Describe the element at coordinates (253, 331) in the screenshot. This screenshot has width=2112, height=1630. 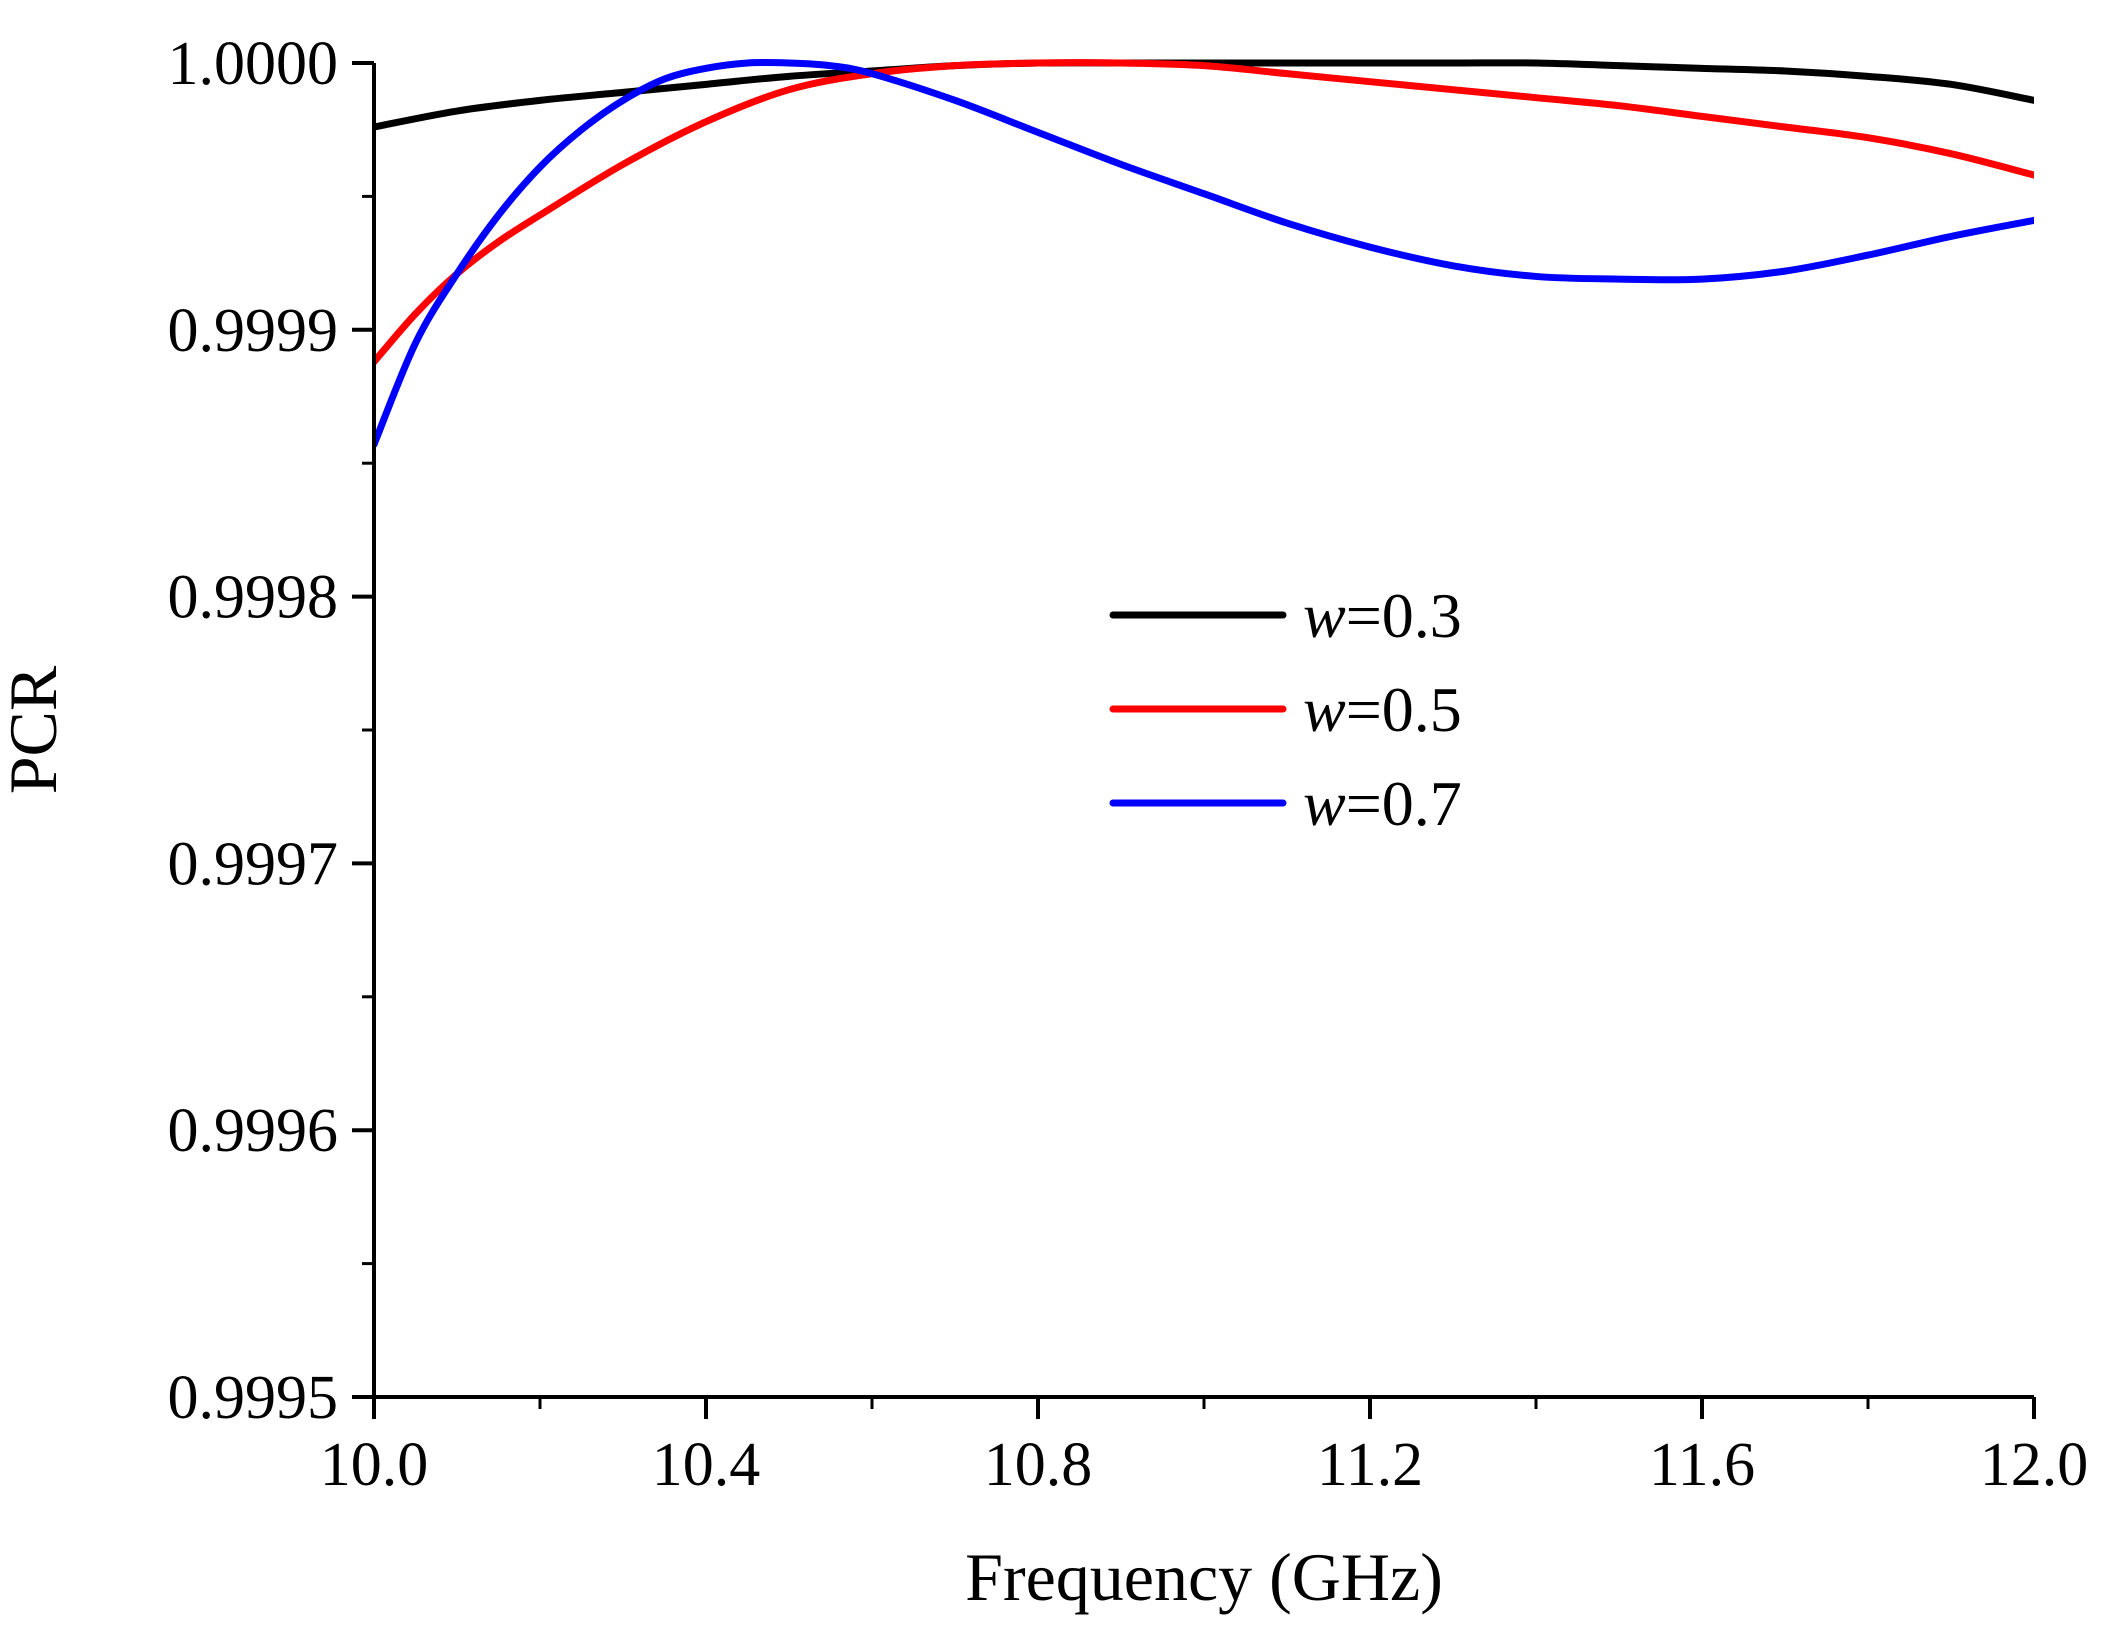
I see `y-tick-label: 0.9999` at that location.